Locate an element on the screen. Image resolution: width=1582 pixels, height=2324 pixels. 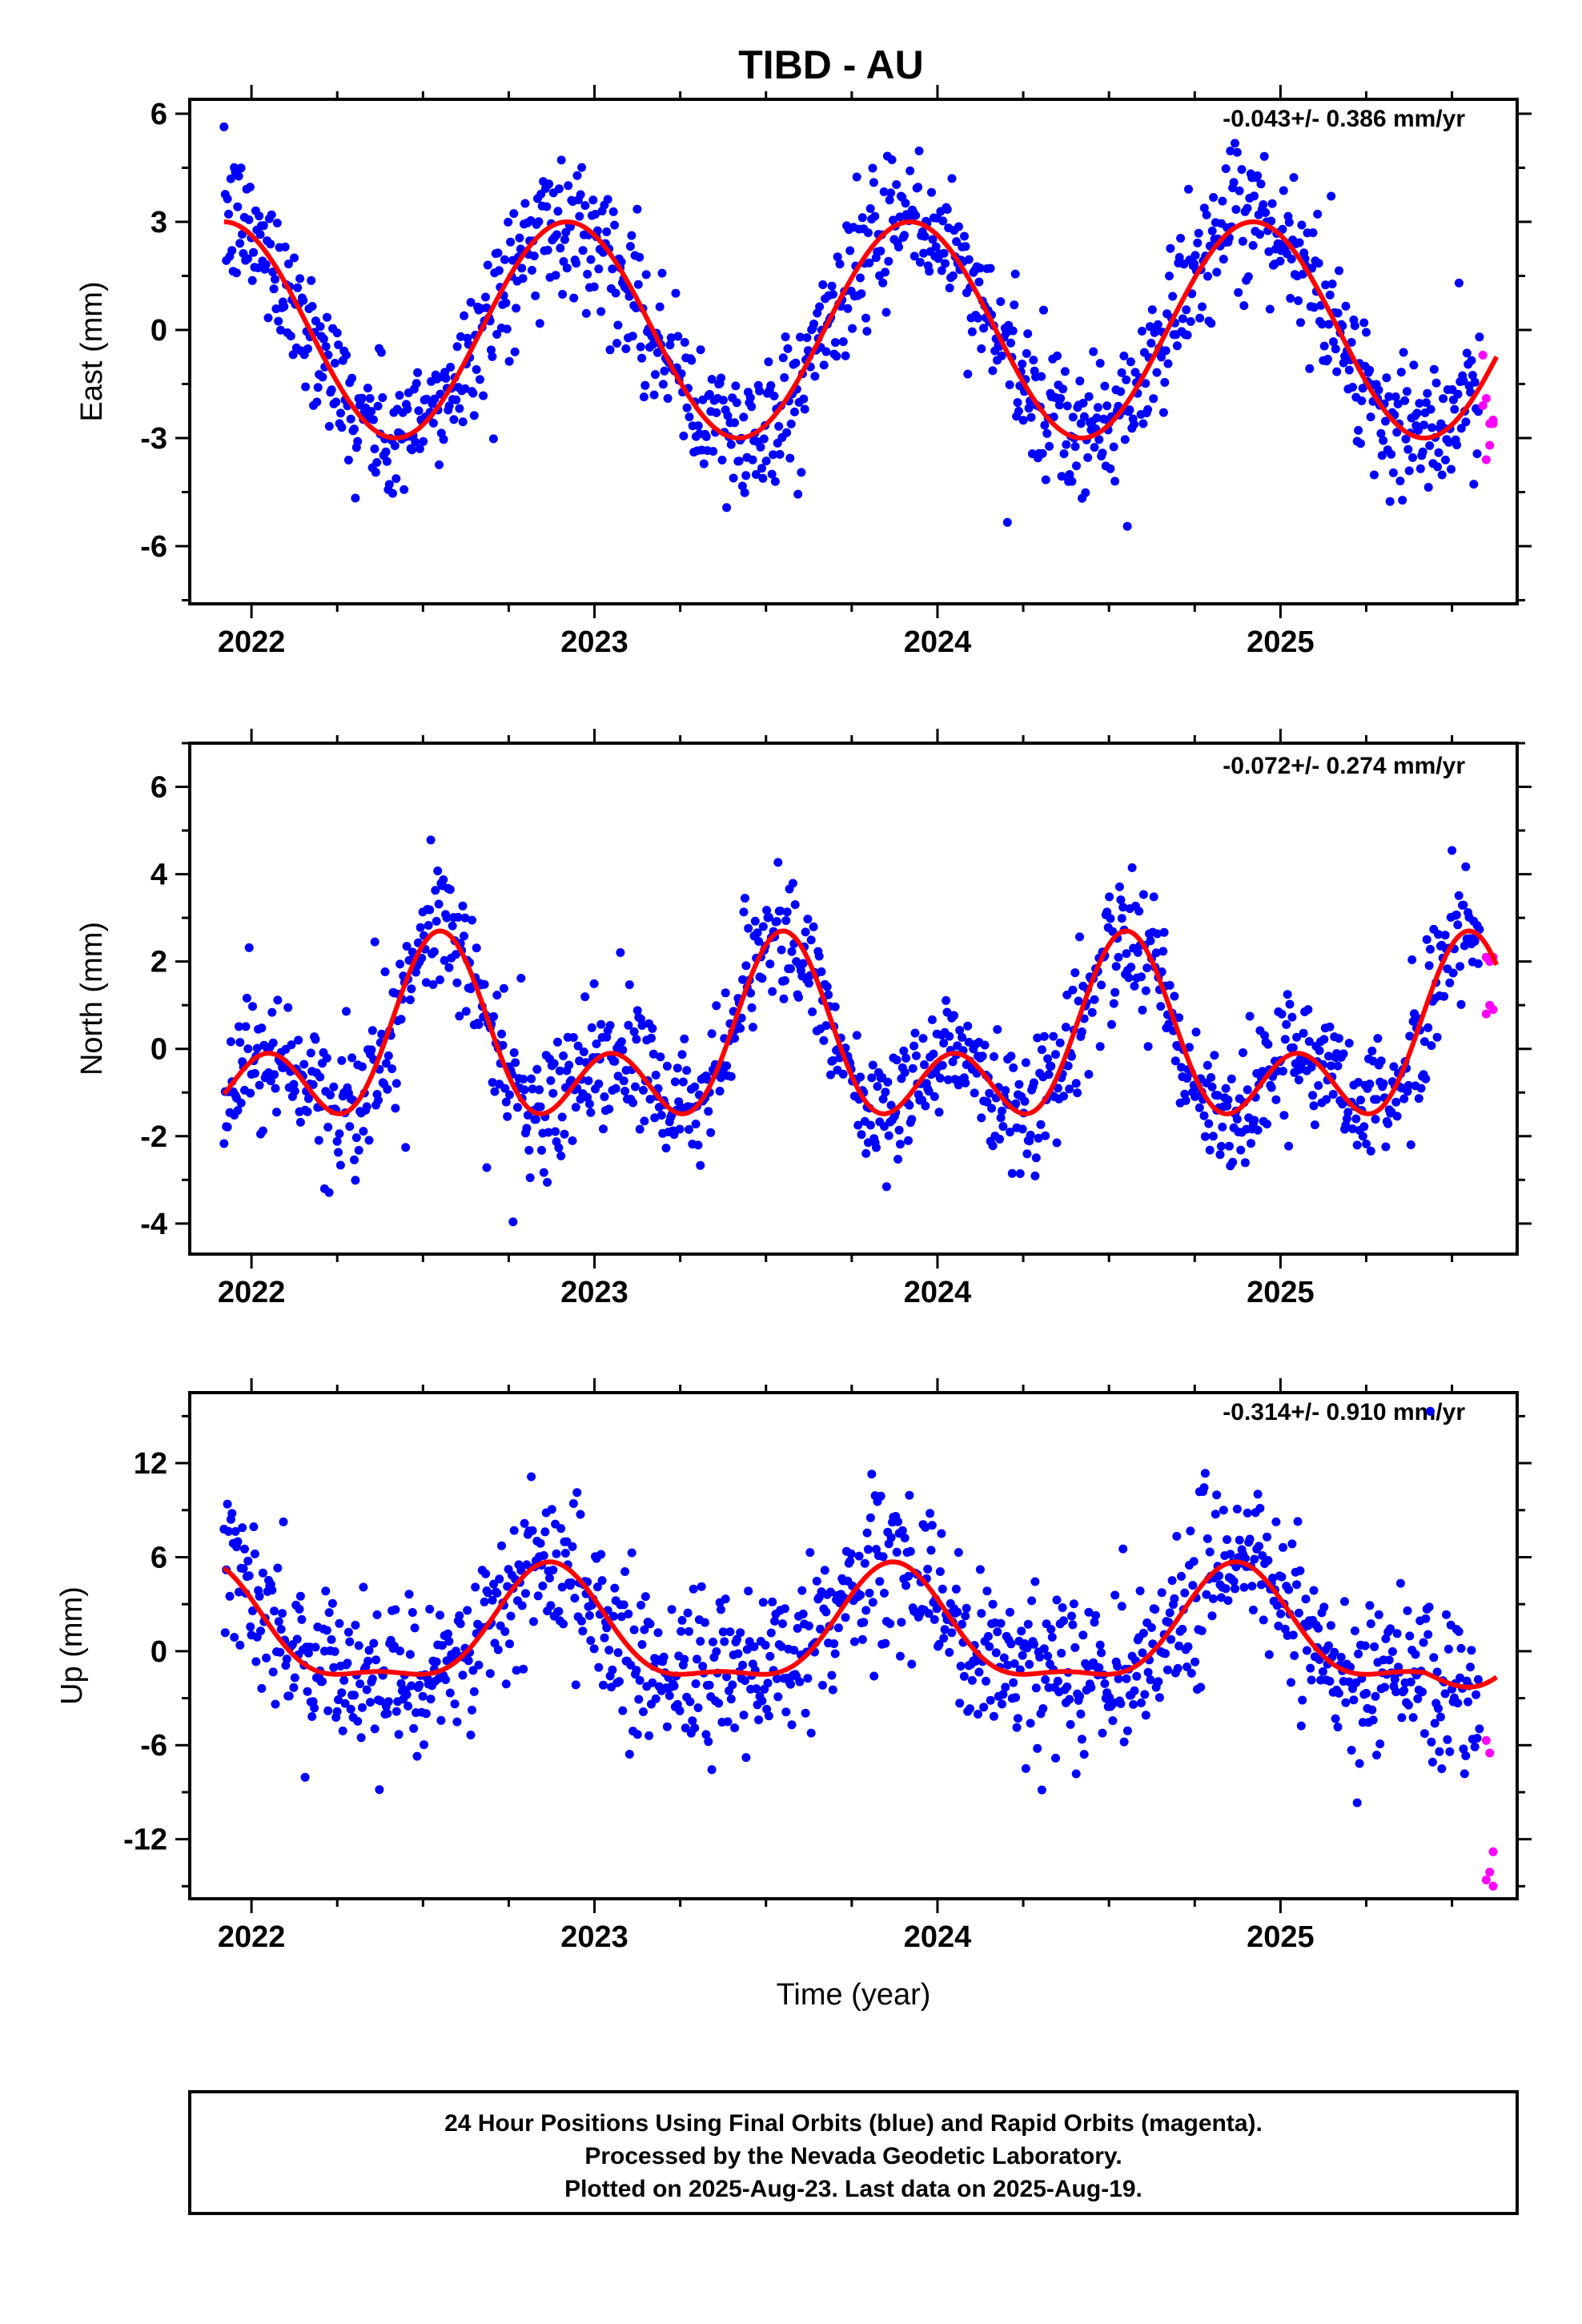
east-rapid-point is located at coordinates (1490, 445).